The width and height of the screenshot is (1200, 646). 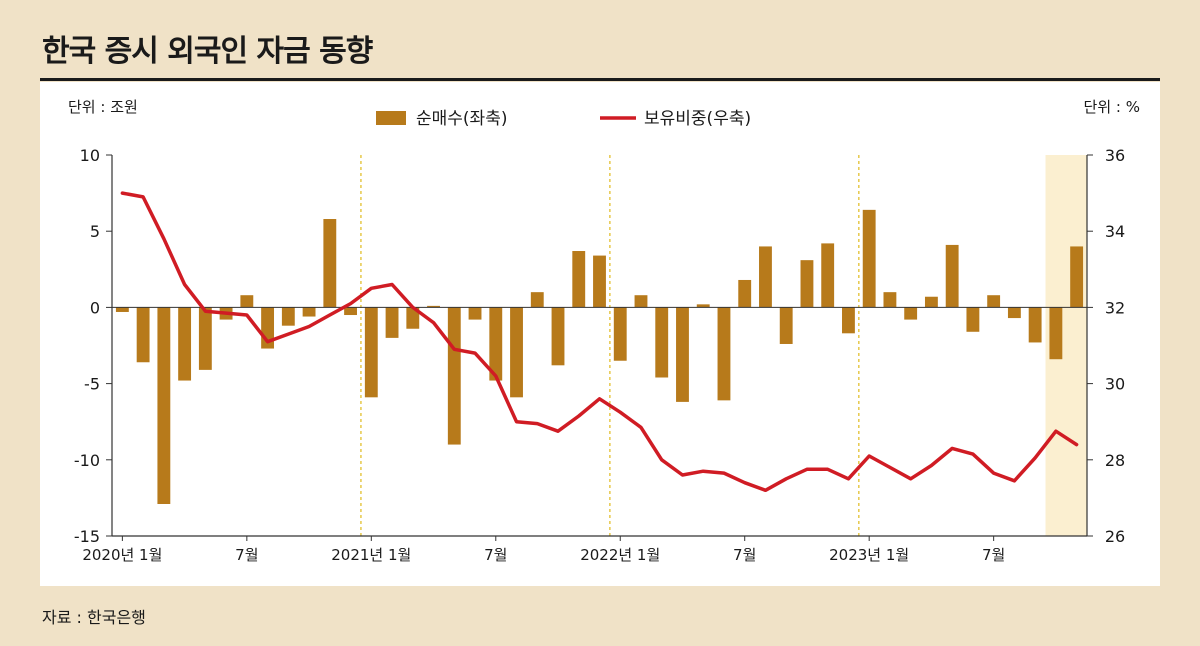 I want to click on right-unit-label: 단위 : %, so click(x=1112, y=107).